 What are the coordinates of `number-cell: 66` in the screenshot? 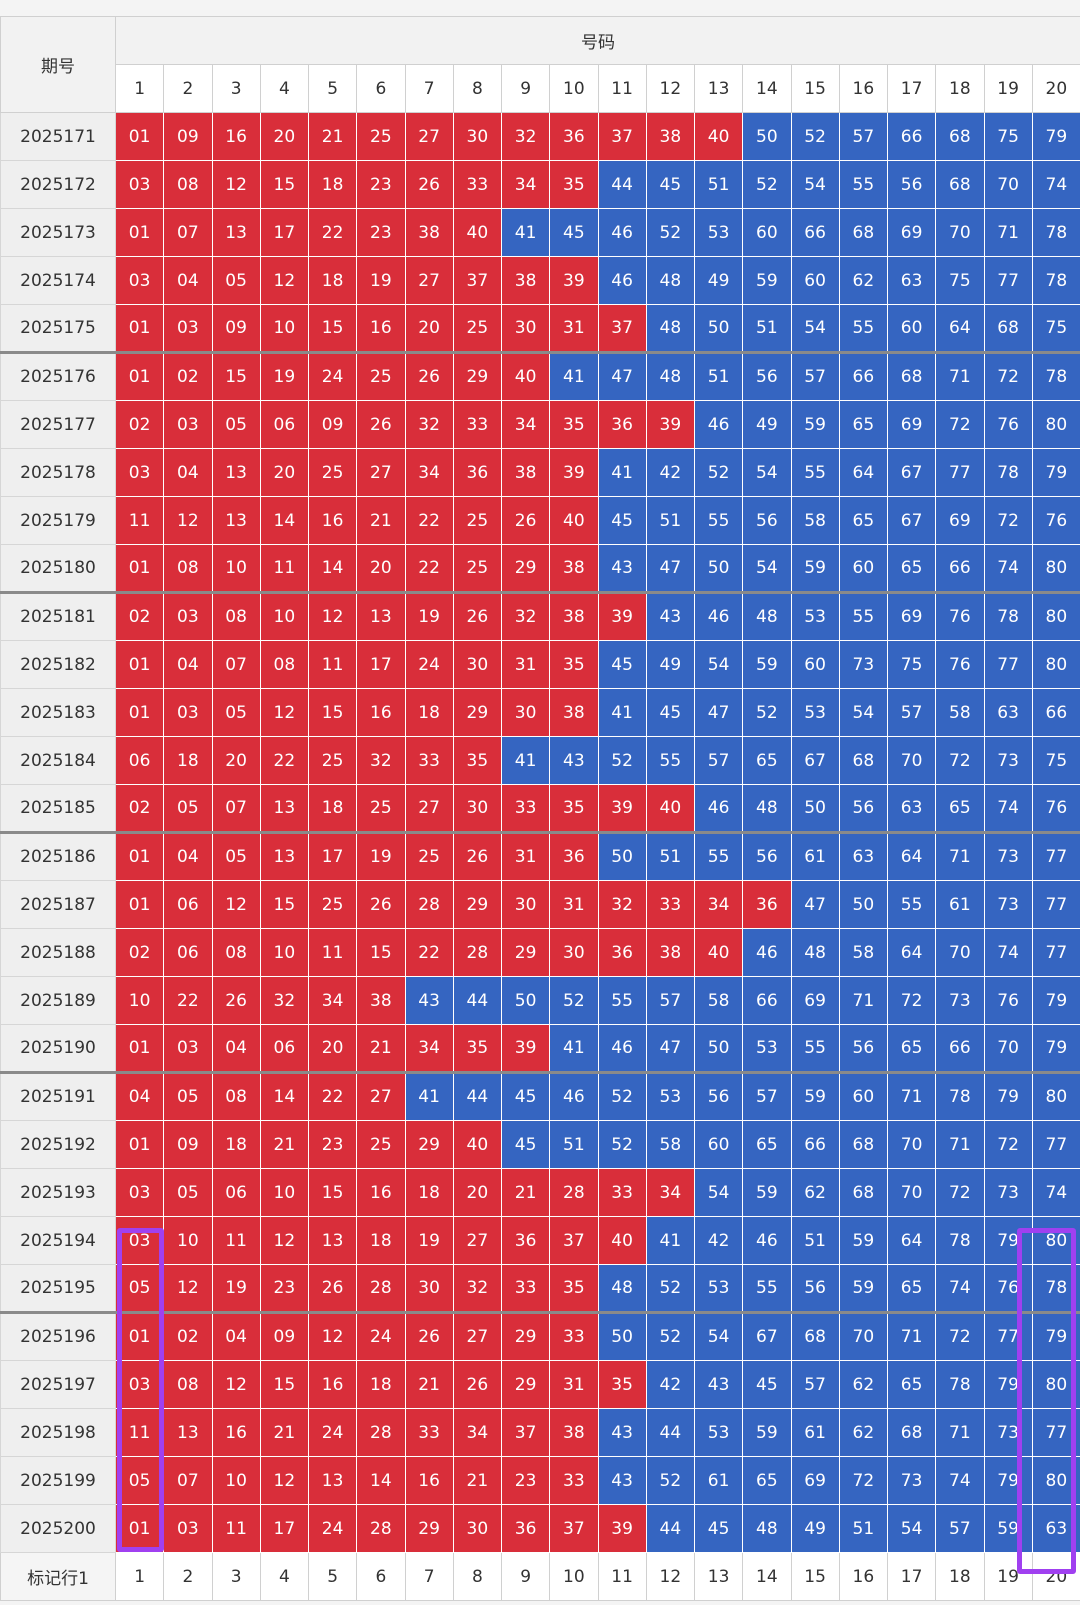 It's located at (863, 376).